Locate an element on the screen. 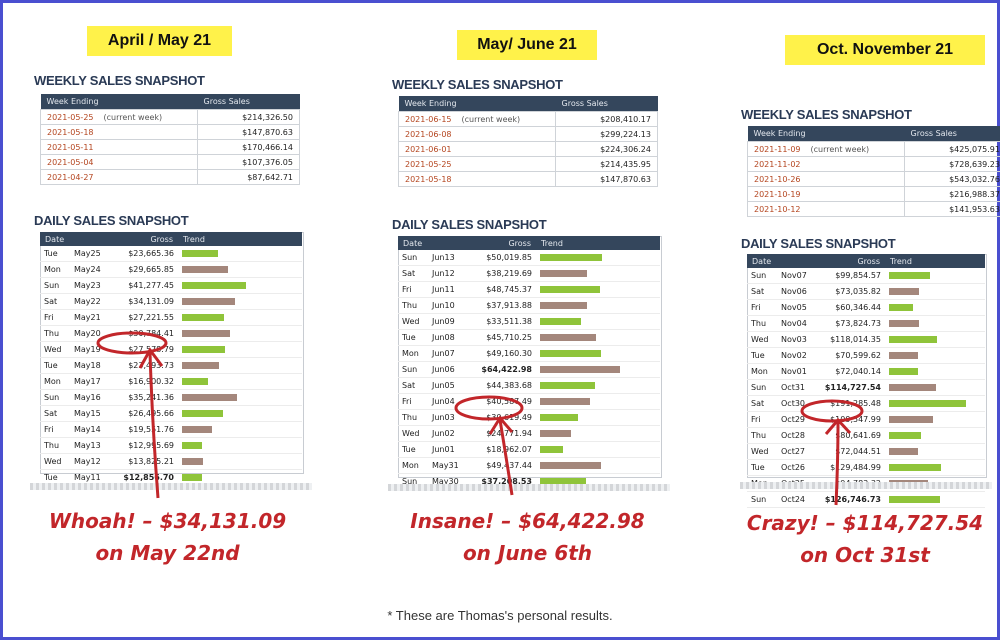  daily-day: Wed is located at coordinates (413, 433).